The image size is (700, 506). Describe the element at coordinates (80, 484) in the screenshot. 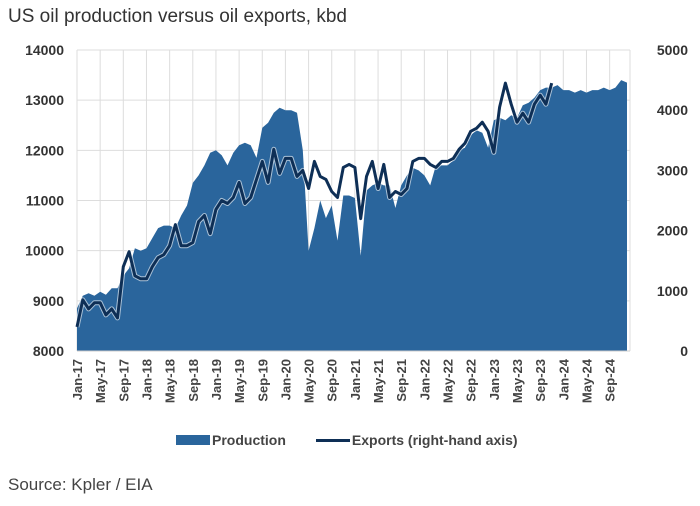

I see `source-note: Source: Kpler / EIA` at that location.